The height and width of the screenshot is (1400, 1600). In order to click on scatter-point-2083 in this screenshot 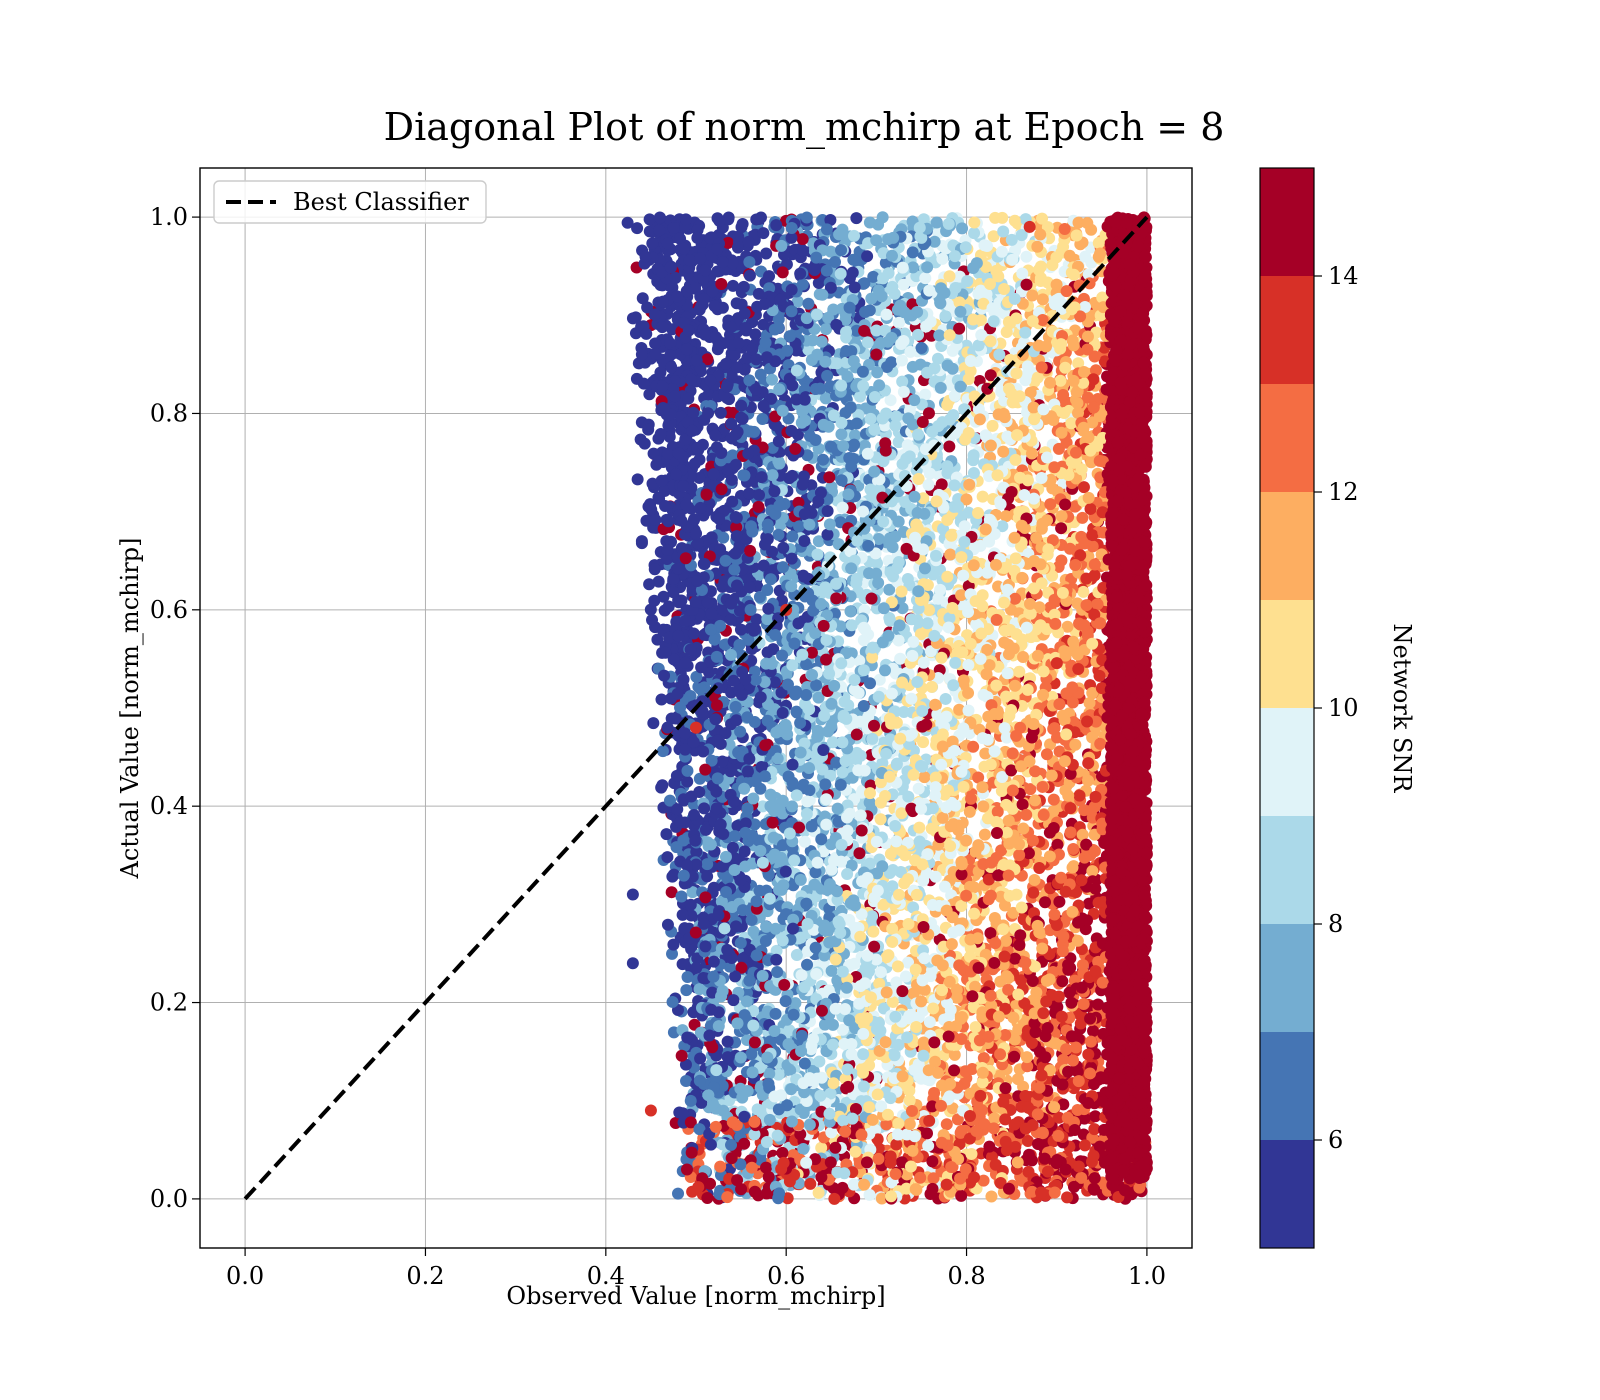, I will do `click(949, 446)`.